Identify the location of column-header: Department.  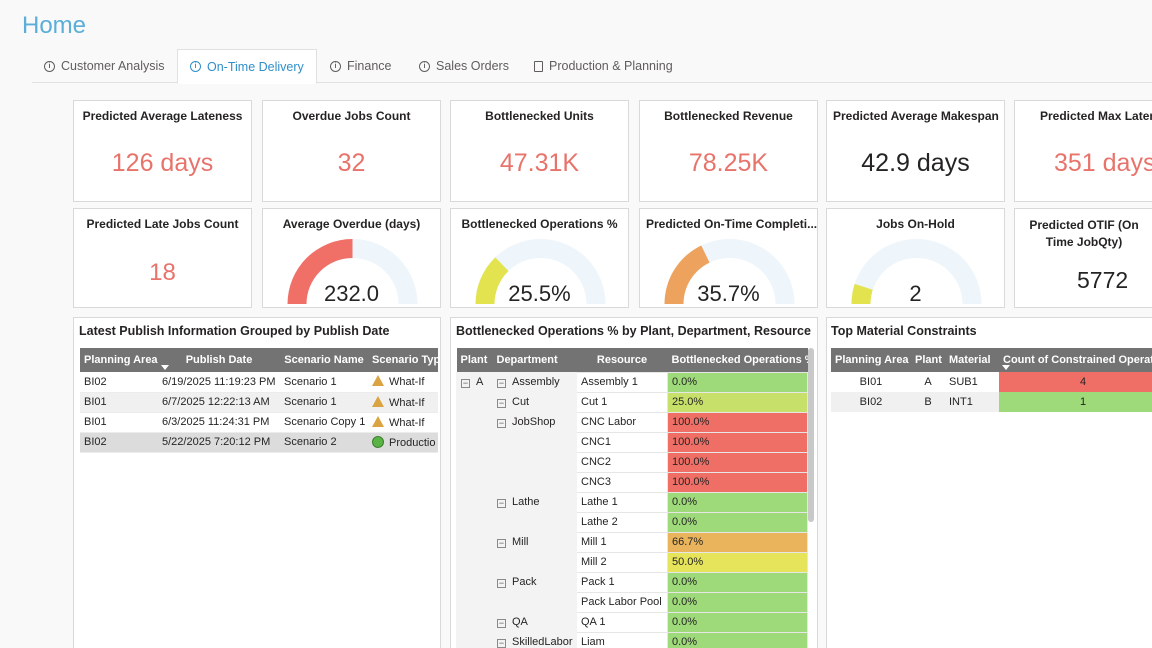
(534, 360).